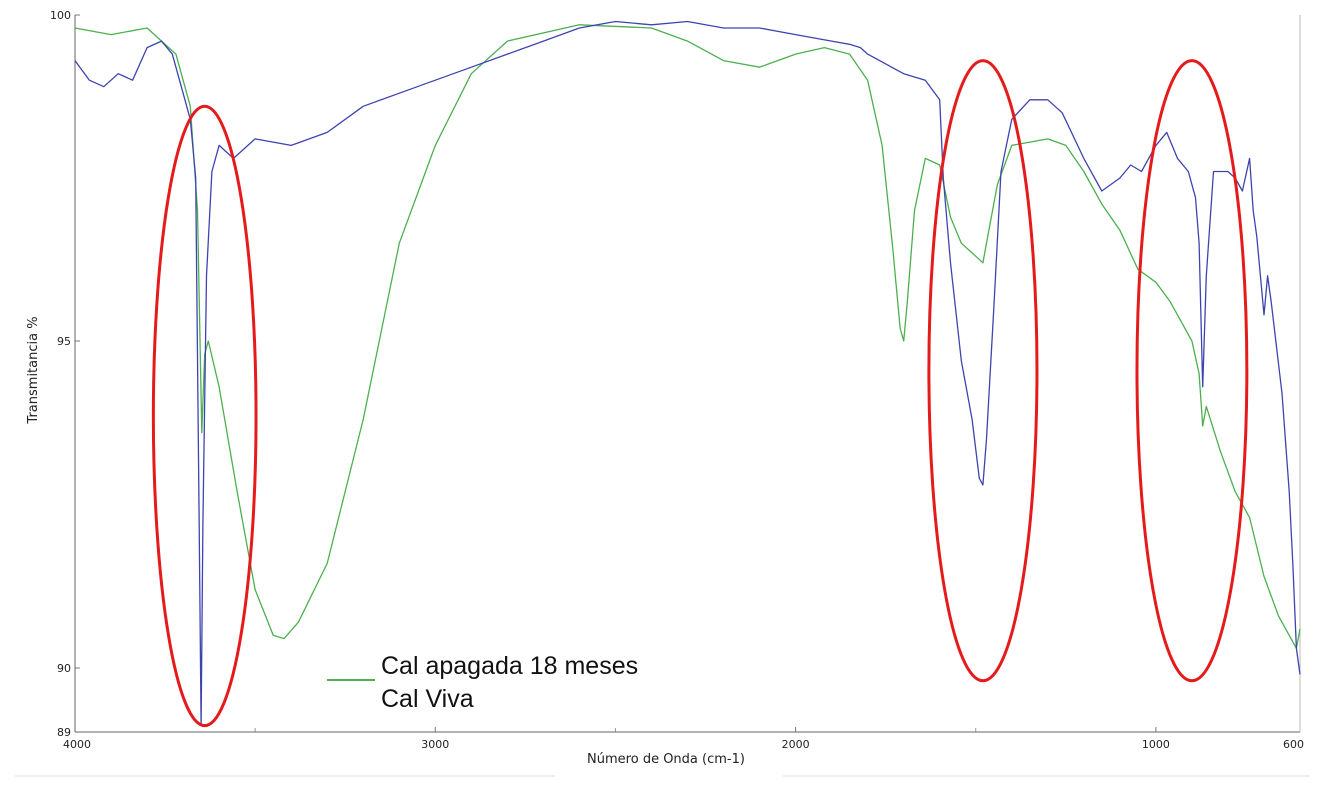 Image resolution: width=1341 pixels, height=798 pixels. What do you see at coordinates (77, 744) in the screenshot?
I see `x-tick-label-0: 4000` at bounding box center [77, 744].